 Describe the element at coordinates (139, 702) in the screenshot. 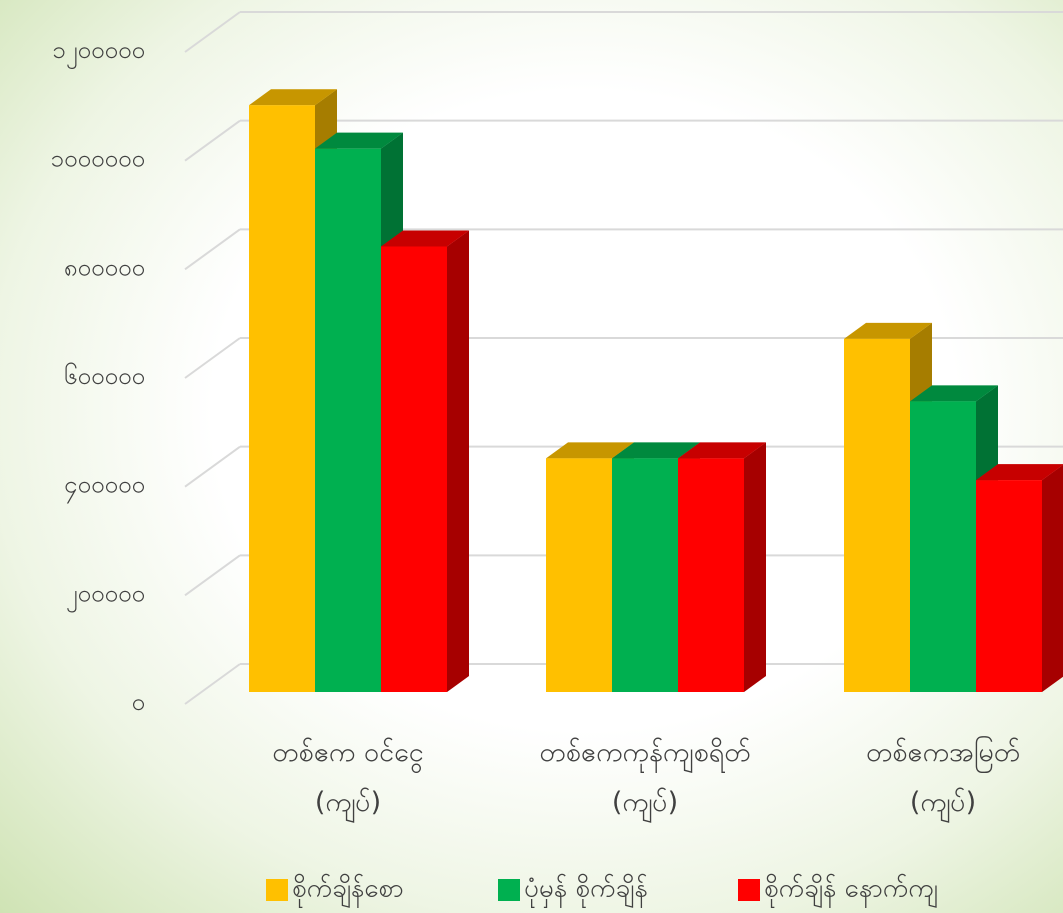

I see `y-tick-label: ၀` at that location.